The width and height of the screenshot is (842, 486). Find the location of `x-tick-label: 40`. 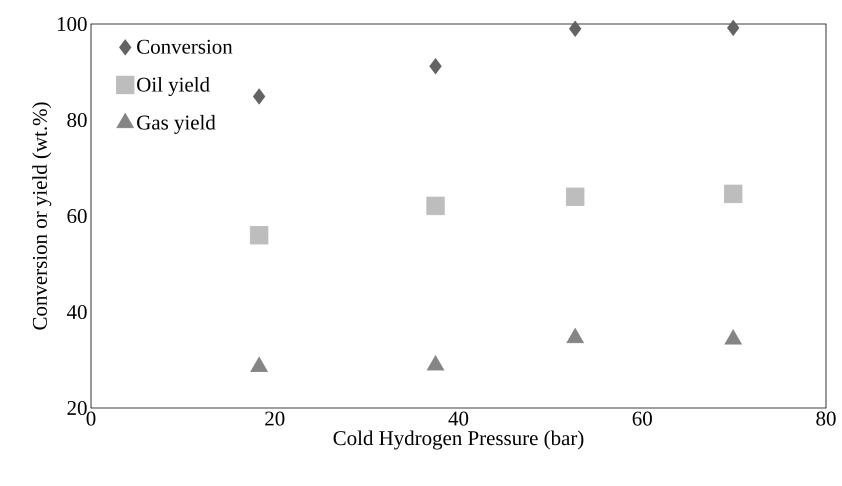

x-tick-label: 40 is located at coordinates (458, 419).